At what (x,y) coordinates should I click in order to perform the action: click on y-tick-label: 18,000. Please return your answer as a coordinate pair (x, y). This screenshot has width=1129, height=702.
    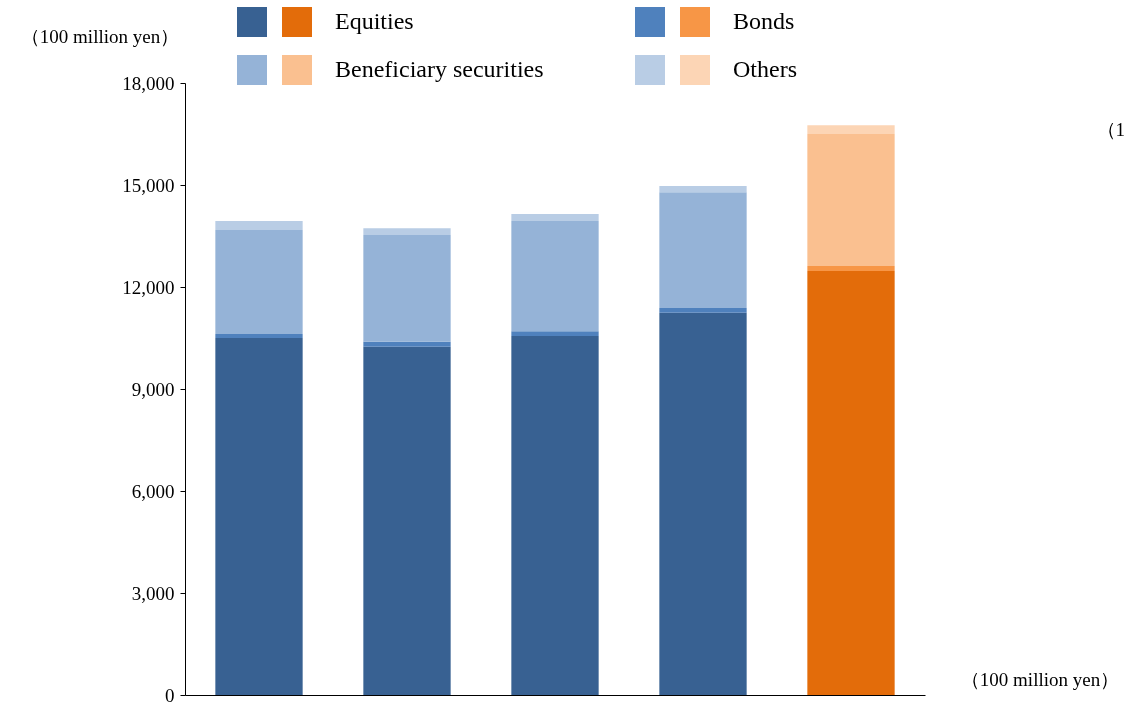
    Looking at the image, I should click on (148, 83).